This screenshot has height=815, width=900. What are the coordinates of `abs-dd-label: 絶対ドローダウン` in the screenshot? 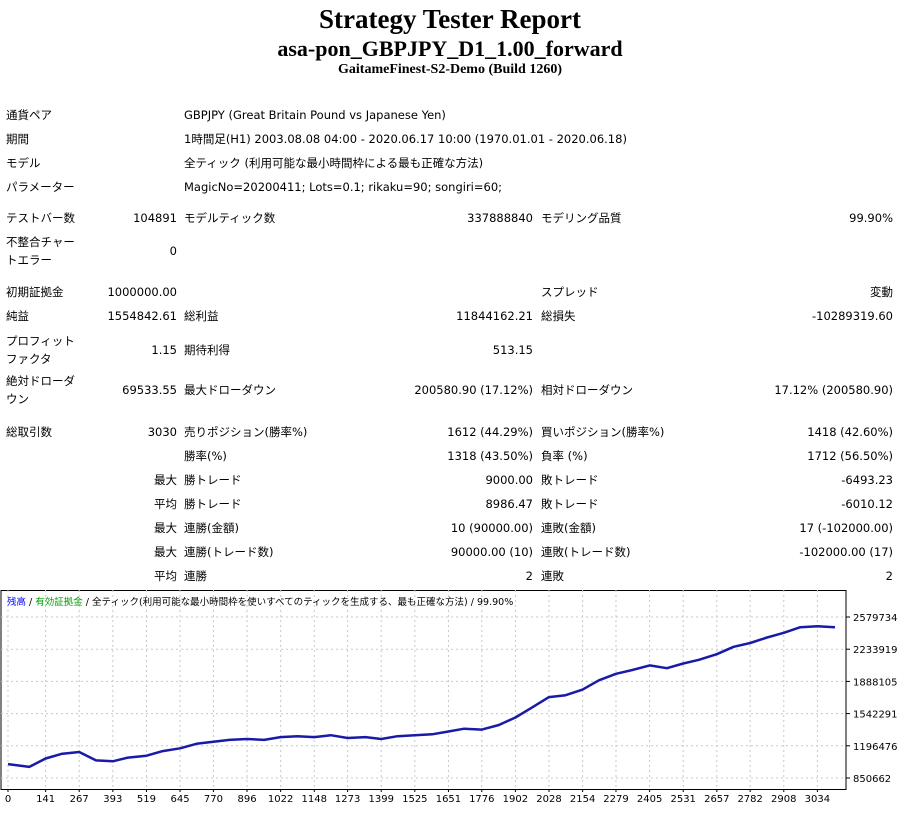 It's located at (40, 390).